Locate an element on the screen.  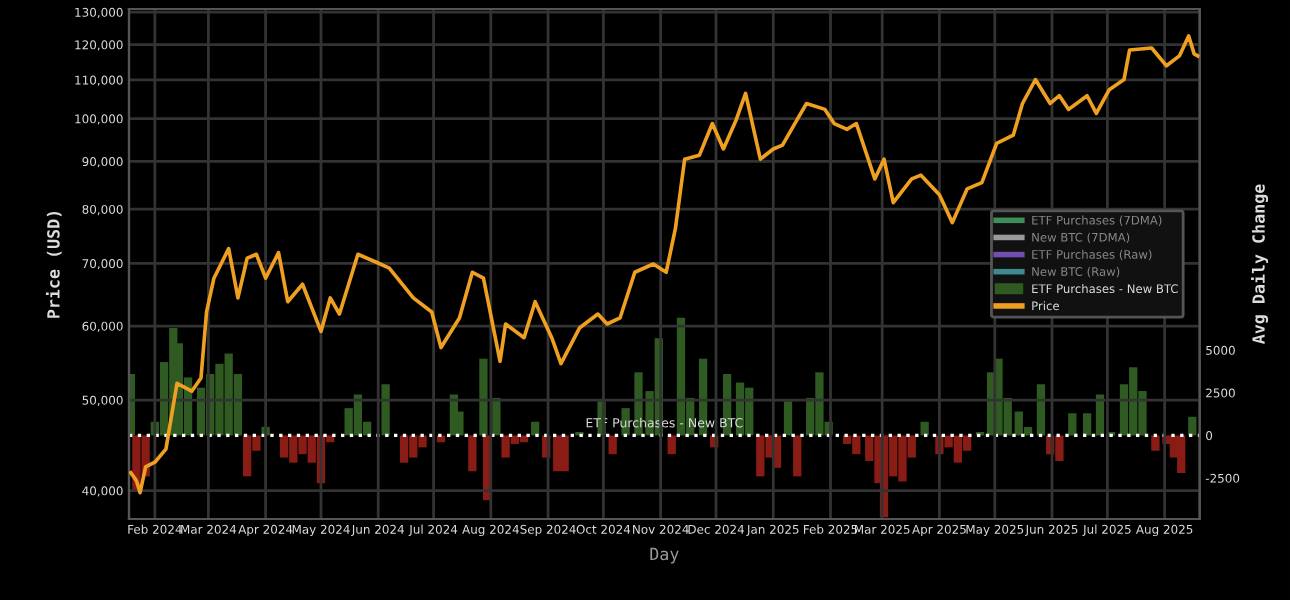
y-axis-title: Price (USD) is located at coordinates (53, 264).